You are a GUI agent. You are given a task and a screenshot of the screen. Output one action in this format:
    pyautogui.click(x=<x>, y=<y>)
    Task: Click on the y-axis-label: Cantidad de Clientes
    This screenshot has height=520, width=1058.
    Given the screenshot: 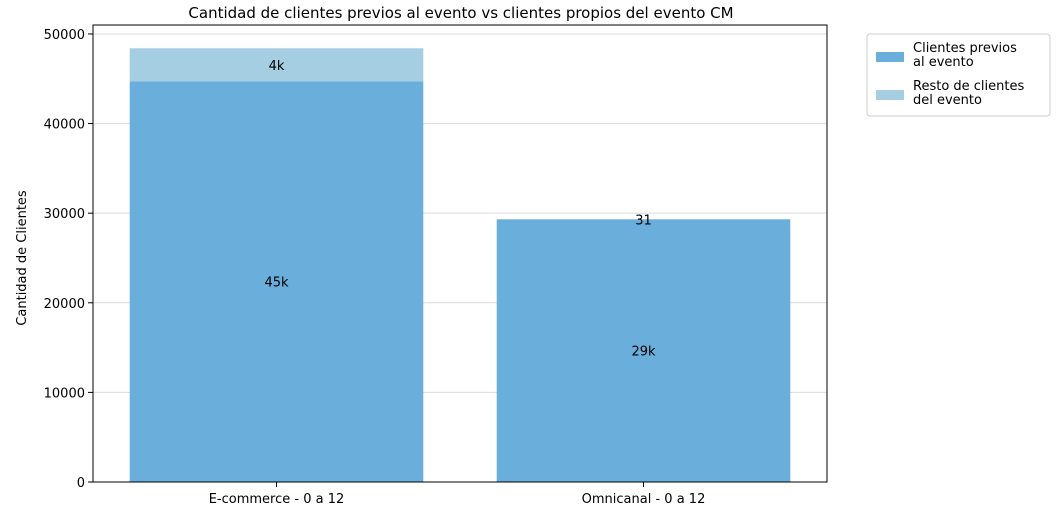 What is the action you would take?
    pyautogui.click(x=22, y=258)
    